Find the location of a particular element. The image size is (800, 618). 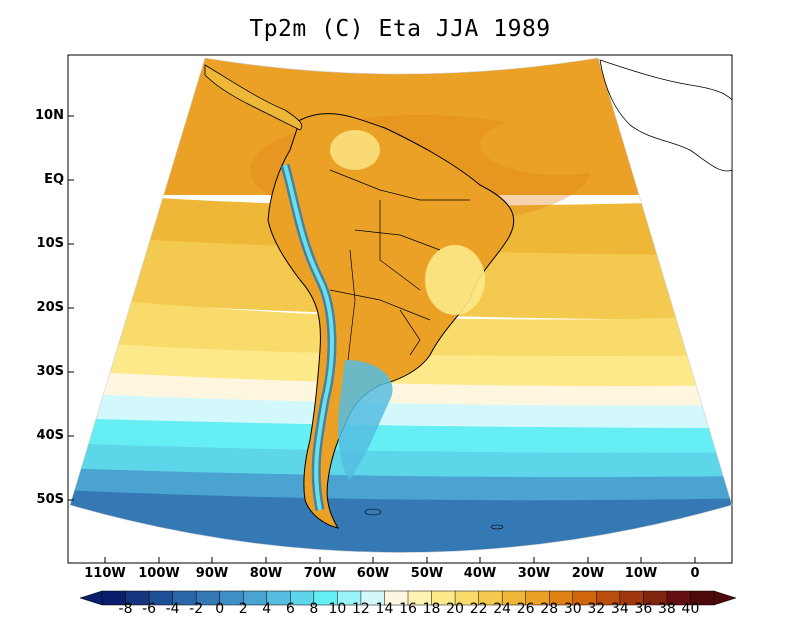

colorbar-label: 28 is located at coordinates (549, 609).